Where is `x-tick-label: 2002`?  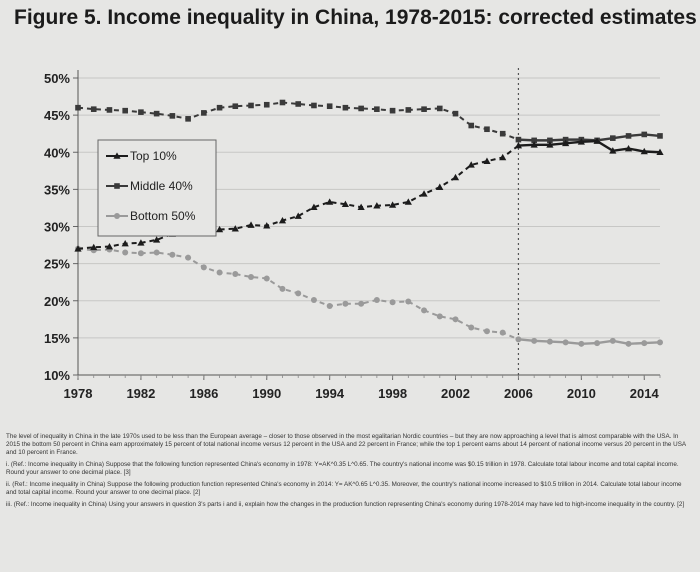
x-tick-label: 2002 is located at coordinates (455, 393).